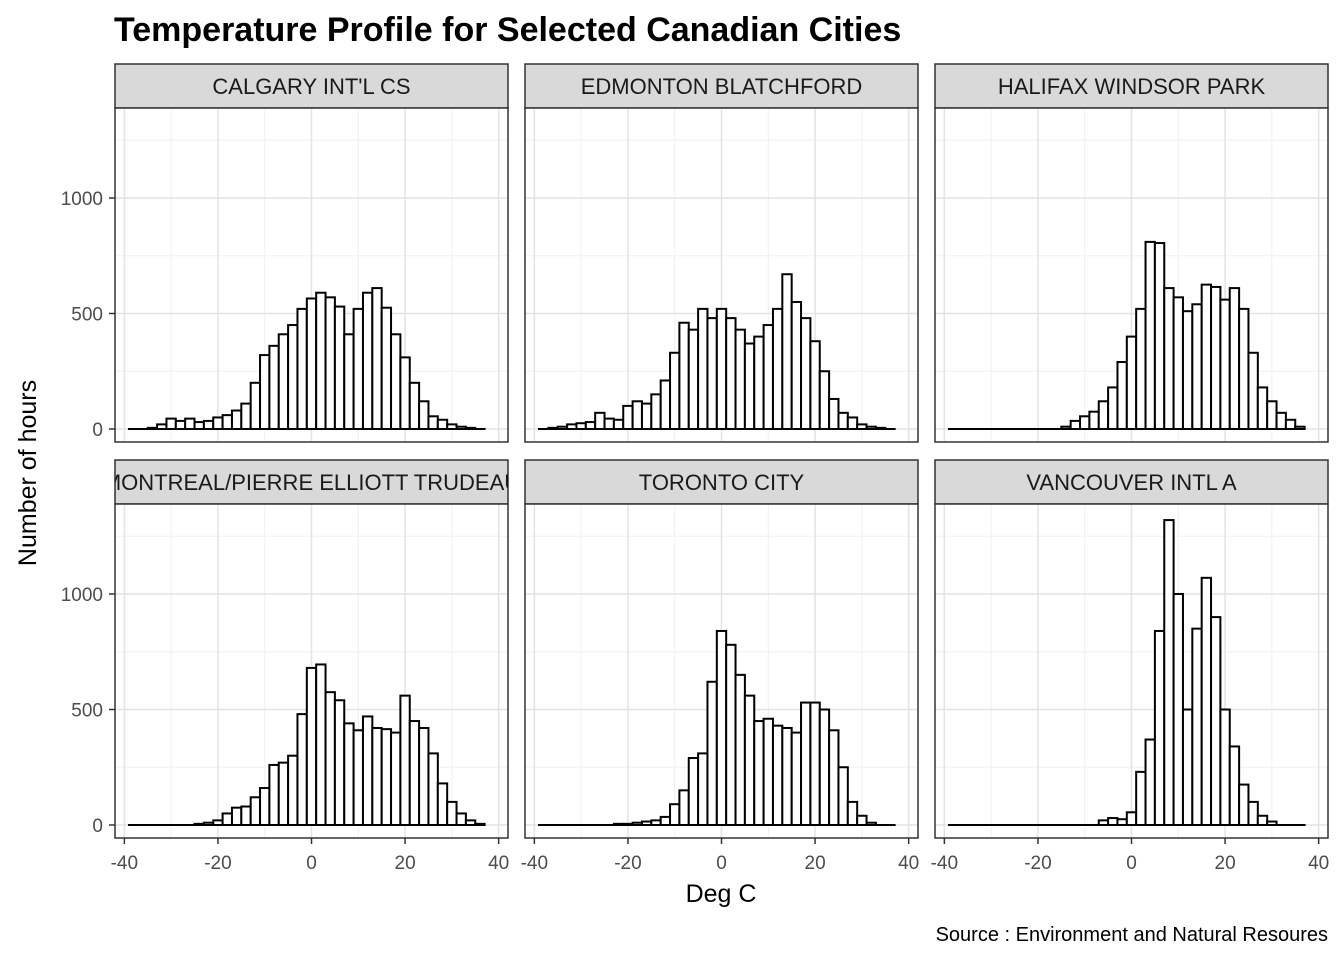  I want to click on facet-strip-label: VANCOUVER INTL A, so click(1131, 482).